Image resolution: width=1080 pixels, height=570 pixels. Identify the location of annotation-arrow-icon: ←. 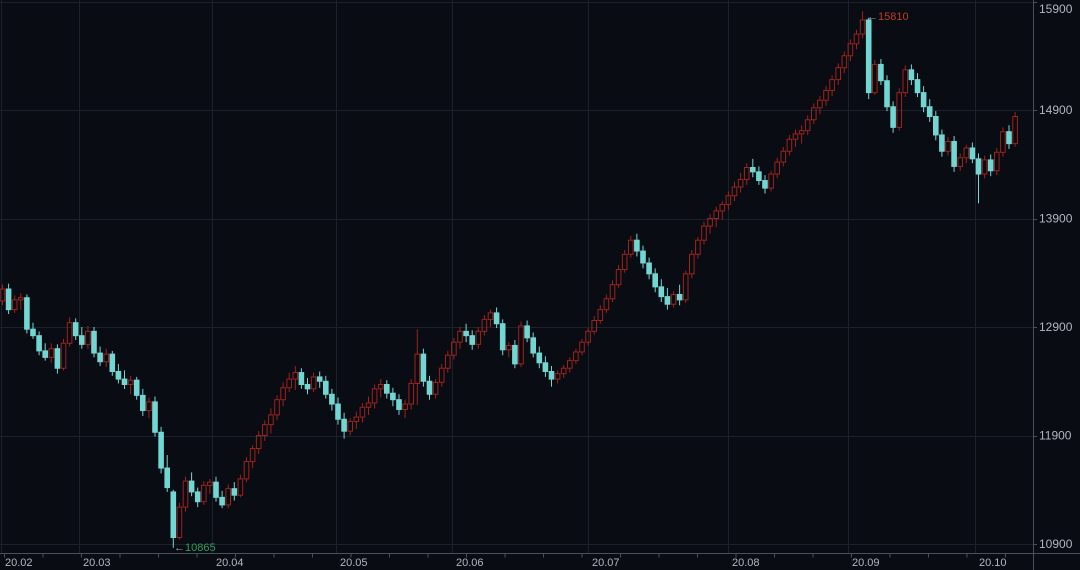
(179, 548).